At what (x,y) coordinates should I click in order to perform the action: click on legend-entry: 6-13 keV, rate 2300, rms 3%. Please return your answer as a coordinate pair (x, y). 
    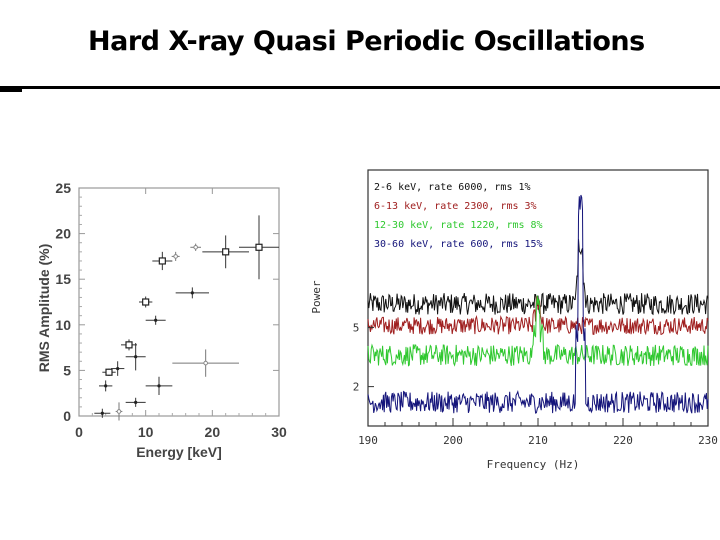
    Looking at the image, I should click on (455, 206).